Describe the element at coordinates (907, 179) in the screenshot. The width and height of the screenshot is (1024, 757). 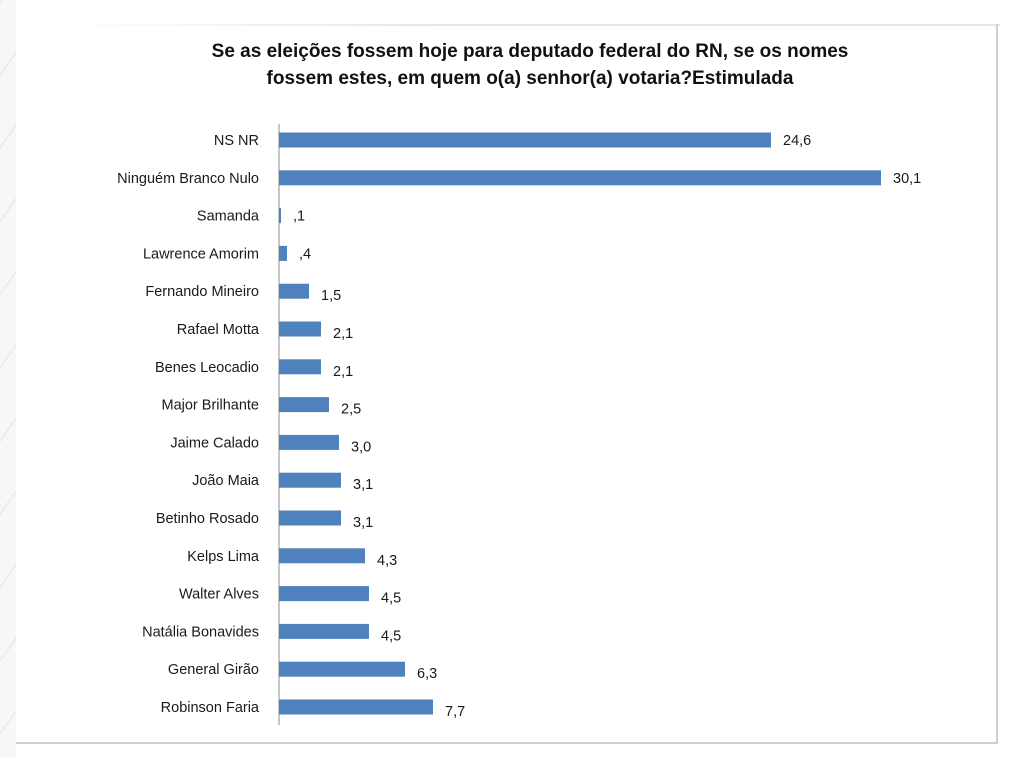
I see `value-label: 30,1` at that location.